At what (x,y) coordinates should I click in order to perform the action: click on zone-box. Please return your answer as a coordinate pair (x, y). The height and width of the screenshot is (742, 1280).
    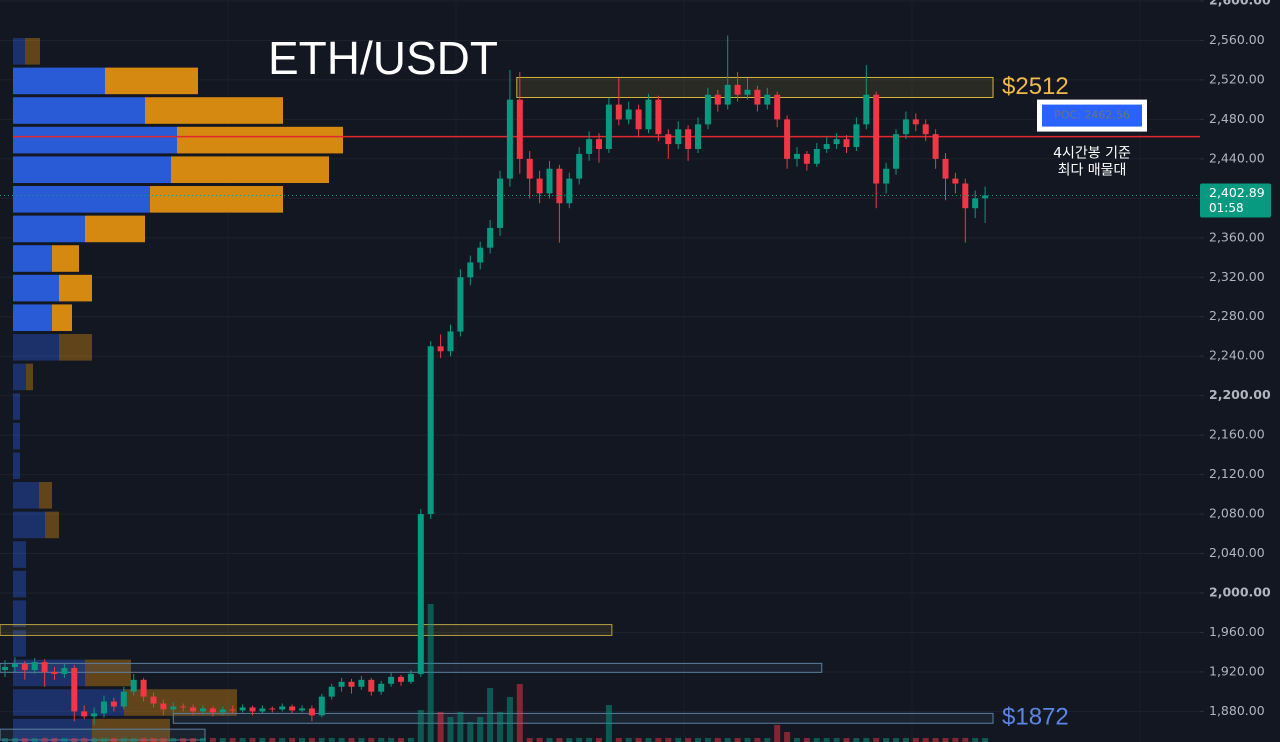
    Looking at the image, I should click on (306, 630).